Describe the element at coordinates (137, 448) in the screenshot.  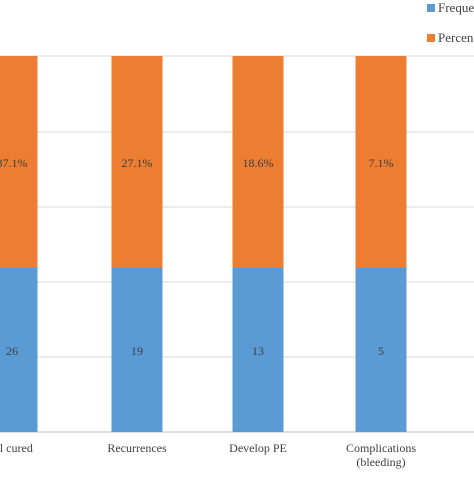
I see `x-tick-label: Recurrences` at that location.